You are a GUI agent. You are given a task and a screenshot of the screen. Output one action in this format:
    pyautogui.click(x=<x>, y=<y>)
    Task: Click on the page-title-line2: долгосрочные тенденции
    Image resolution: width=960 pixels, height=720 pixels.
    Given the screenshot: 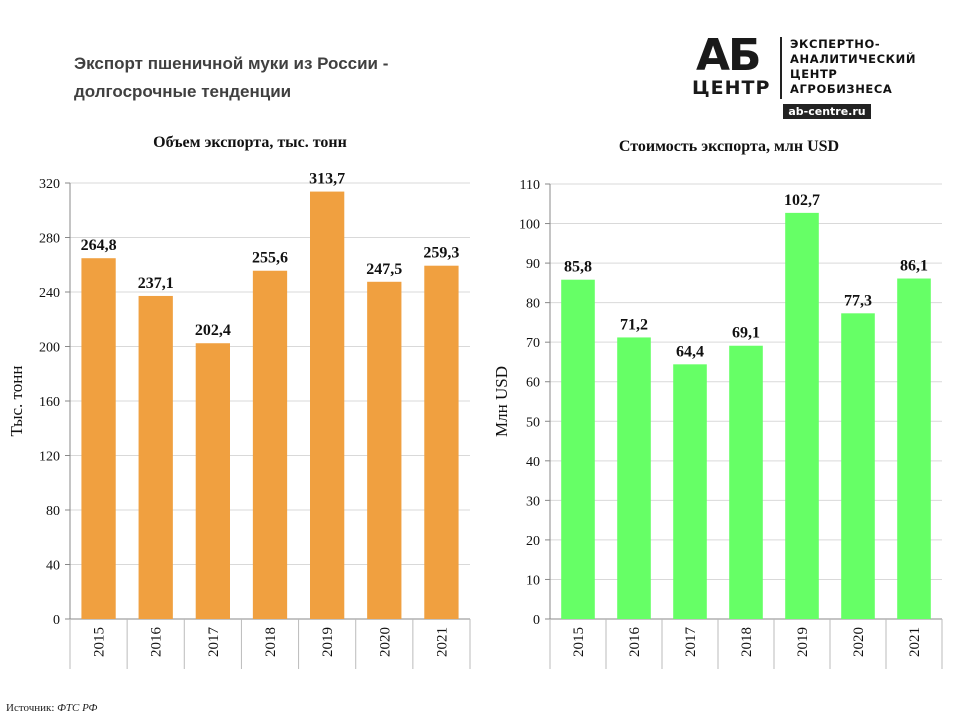 What is the action you would take?
    pyautogui.click(x=183, y=91)
    